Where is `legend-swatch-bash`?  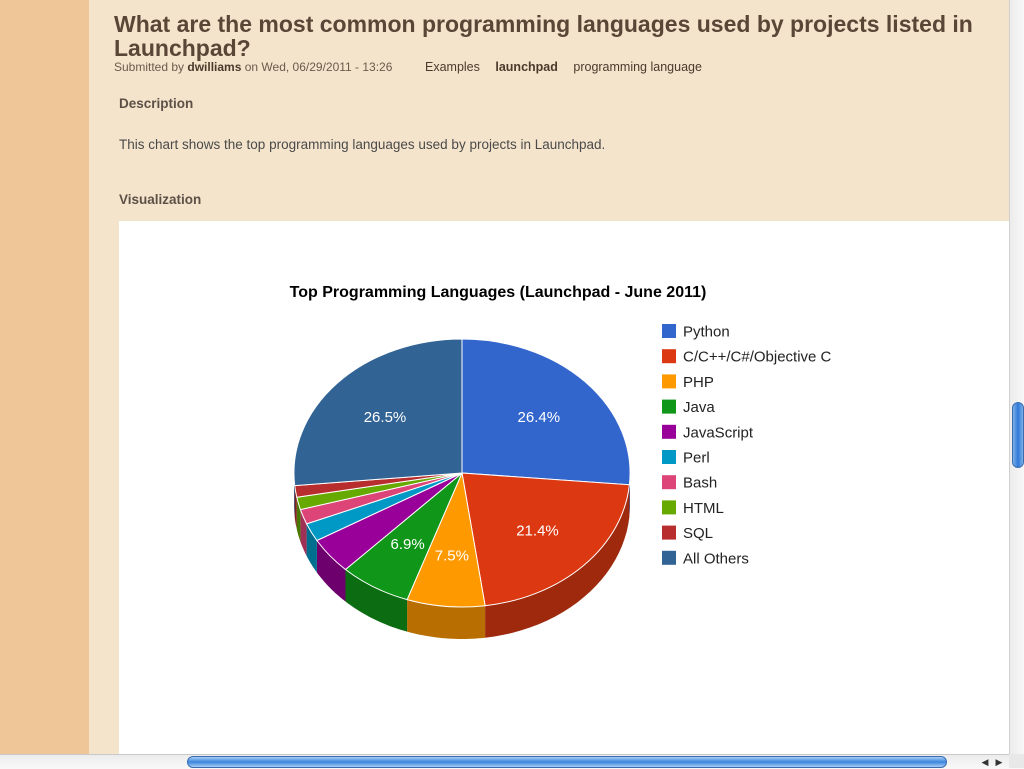
legend-swatch-bash is located at coordinates (669, 482).